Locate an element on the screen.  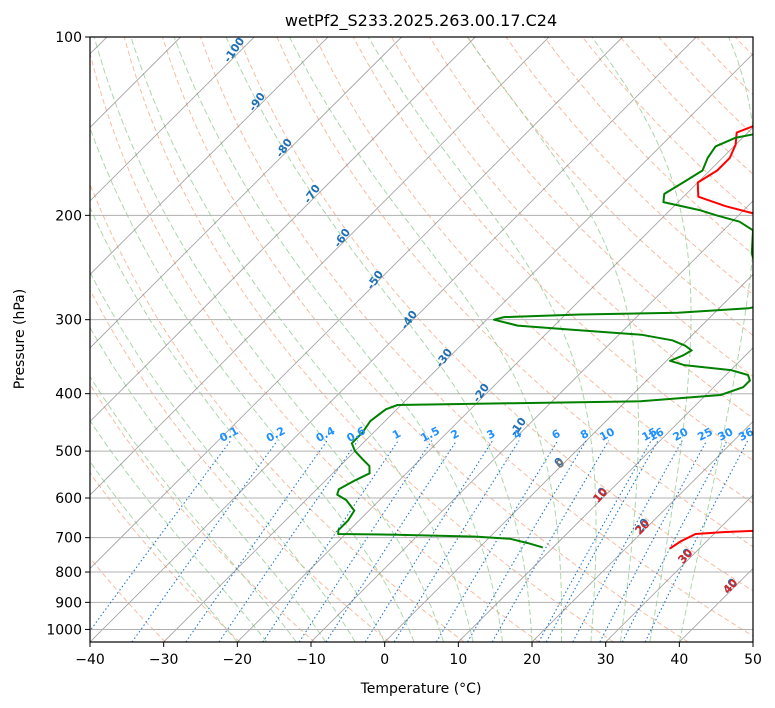
x-tick-label: 40 is located at coordinates (679, 660).